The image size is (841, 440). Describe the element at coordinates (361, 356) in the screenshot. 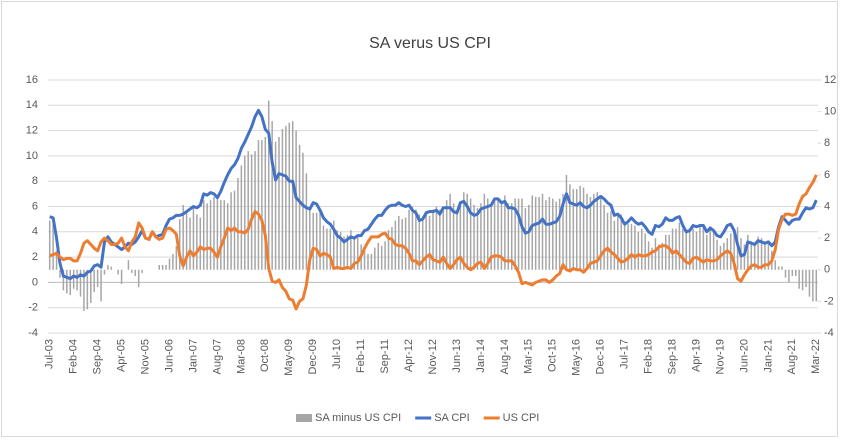

I see `x-tick-label: Feb-11` at that location.